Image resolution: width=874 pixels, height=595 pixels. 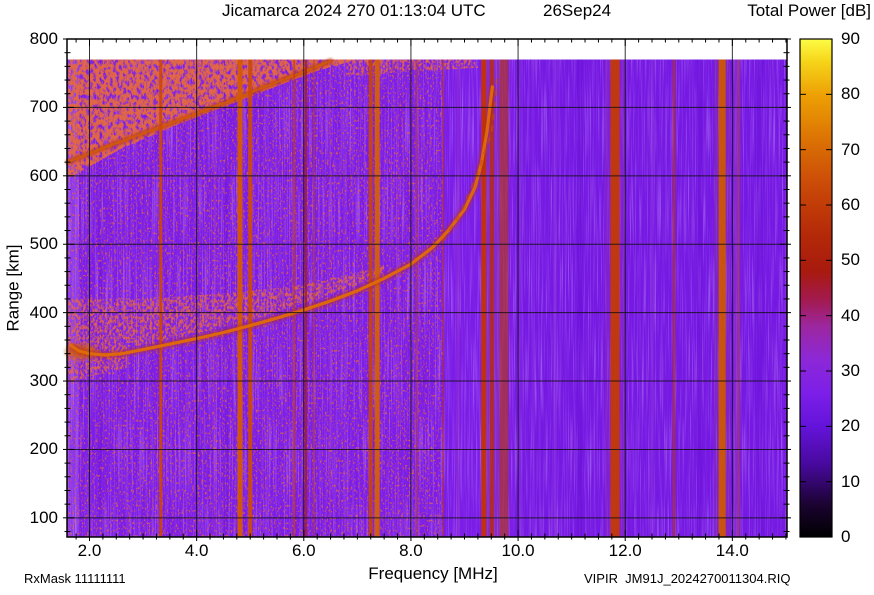 I want to click on second-hop-band, so click(x=199, y=111).